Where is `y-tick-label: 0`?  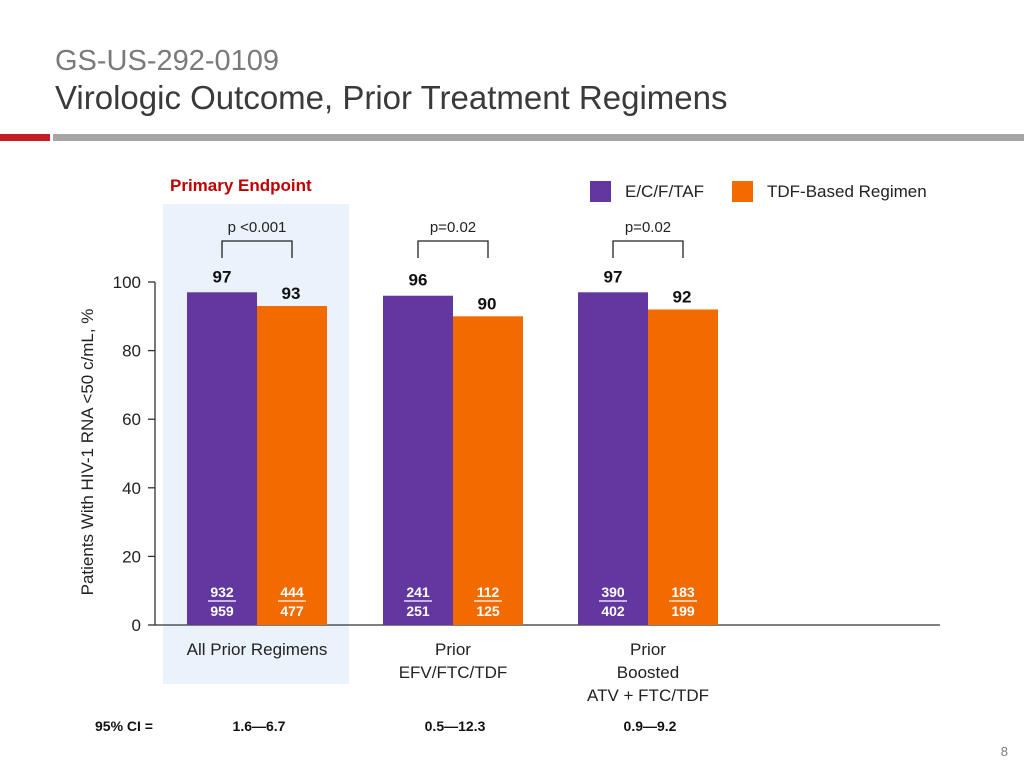
y-tick-label: 0 is located at coordinates (136, 625).